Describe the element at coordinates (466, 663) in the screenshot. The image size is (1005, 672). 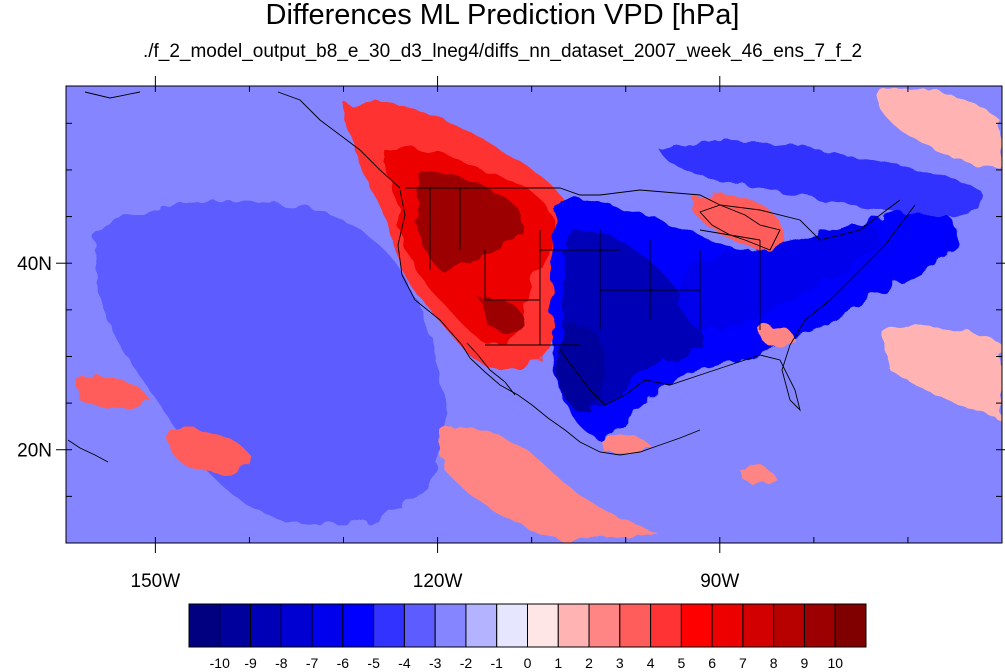
I see `colorbar-label: -2` at that location.